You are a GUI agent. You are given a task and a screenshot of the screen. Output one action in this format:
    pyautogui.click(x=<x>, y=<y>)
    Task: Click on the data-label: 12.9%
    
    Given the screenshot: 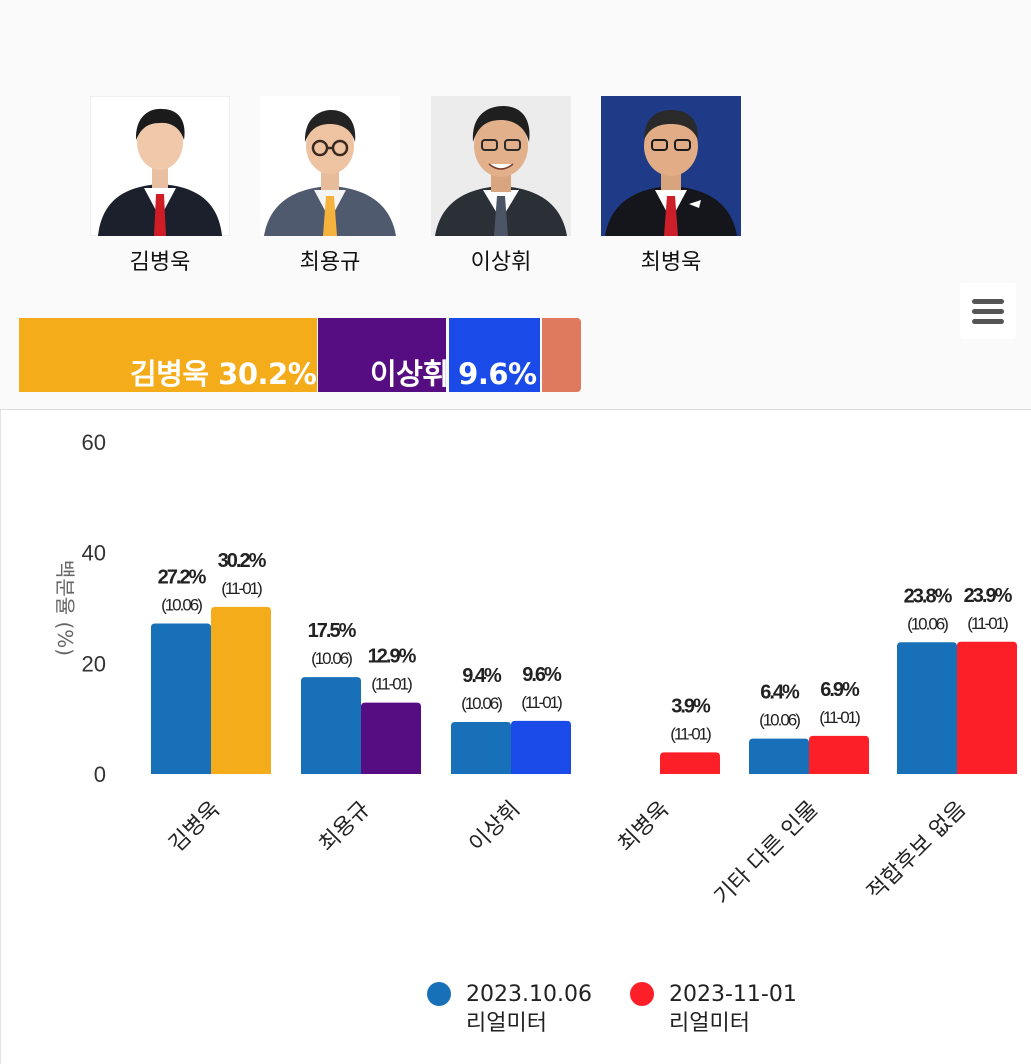 What is the action you would take?
    pyautogui.click(x=392, y=657)
    